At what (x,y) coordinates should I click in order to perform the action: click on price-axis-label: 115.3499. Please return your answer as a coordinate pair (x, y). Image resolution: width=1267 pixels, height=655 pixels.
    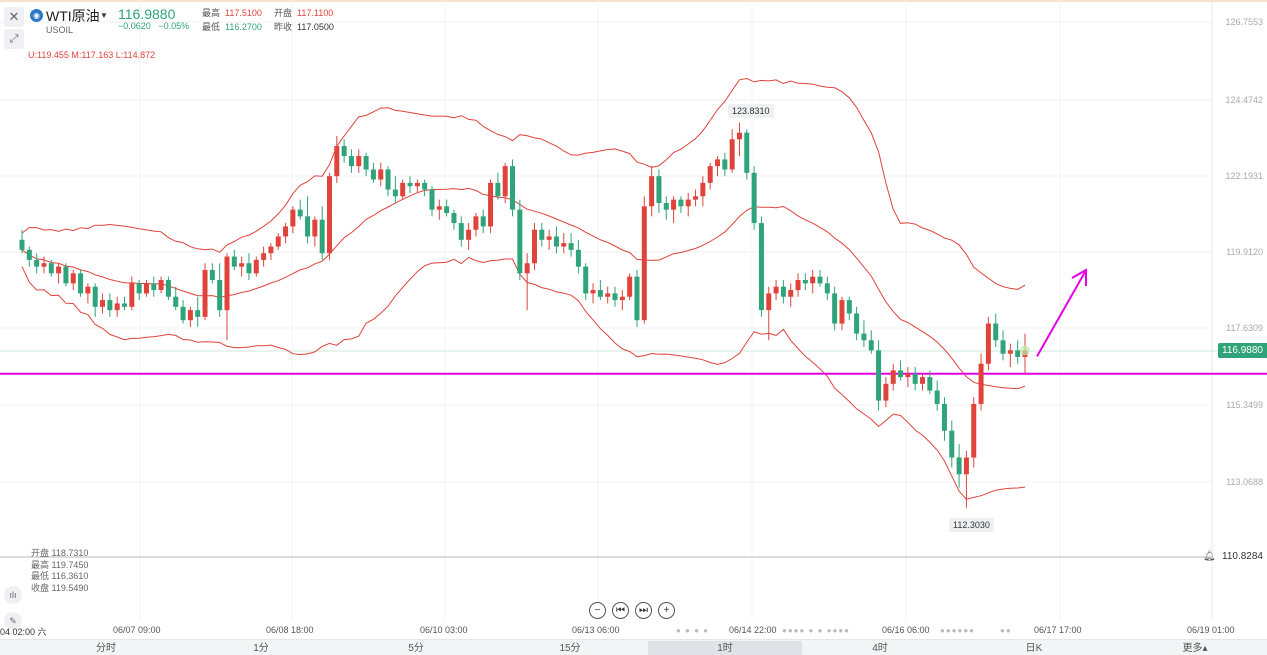
    Looking at the image, I should click on (1244, 405).